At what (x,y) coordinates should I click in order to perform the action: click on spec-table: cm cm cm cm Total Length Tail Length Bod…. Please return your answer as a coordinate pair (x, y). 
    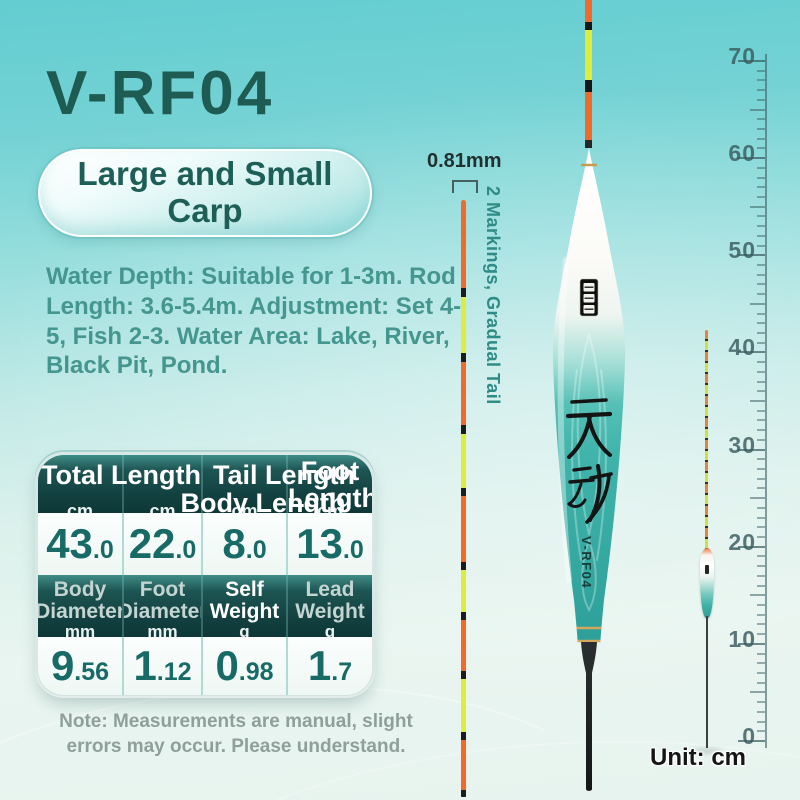
    Looking at the image, I should click on (205, 575).